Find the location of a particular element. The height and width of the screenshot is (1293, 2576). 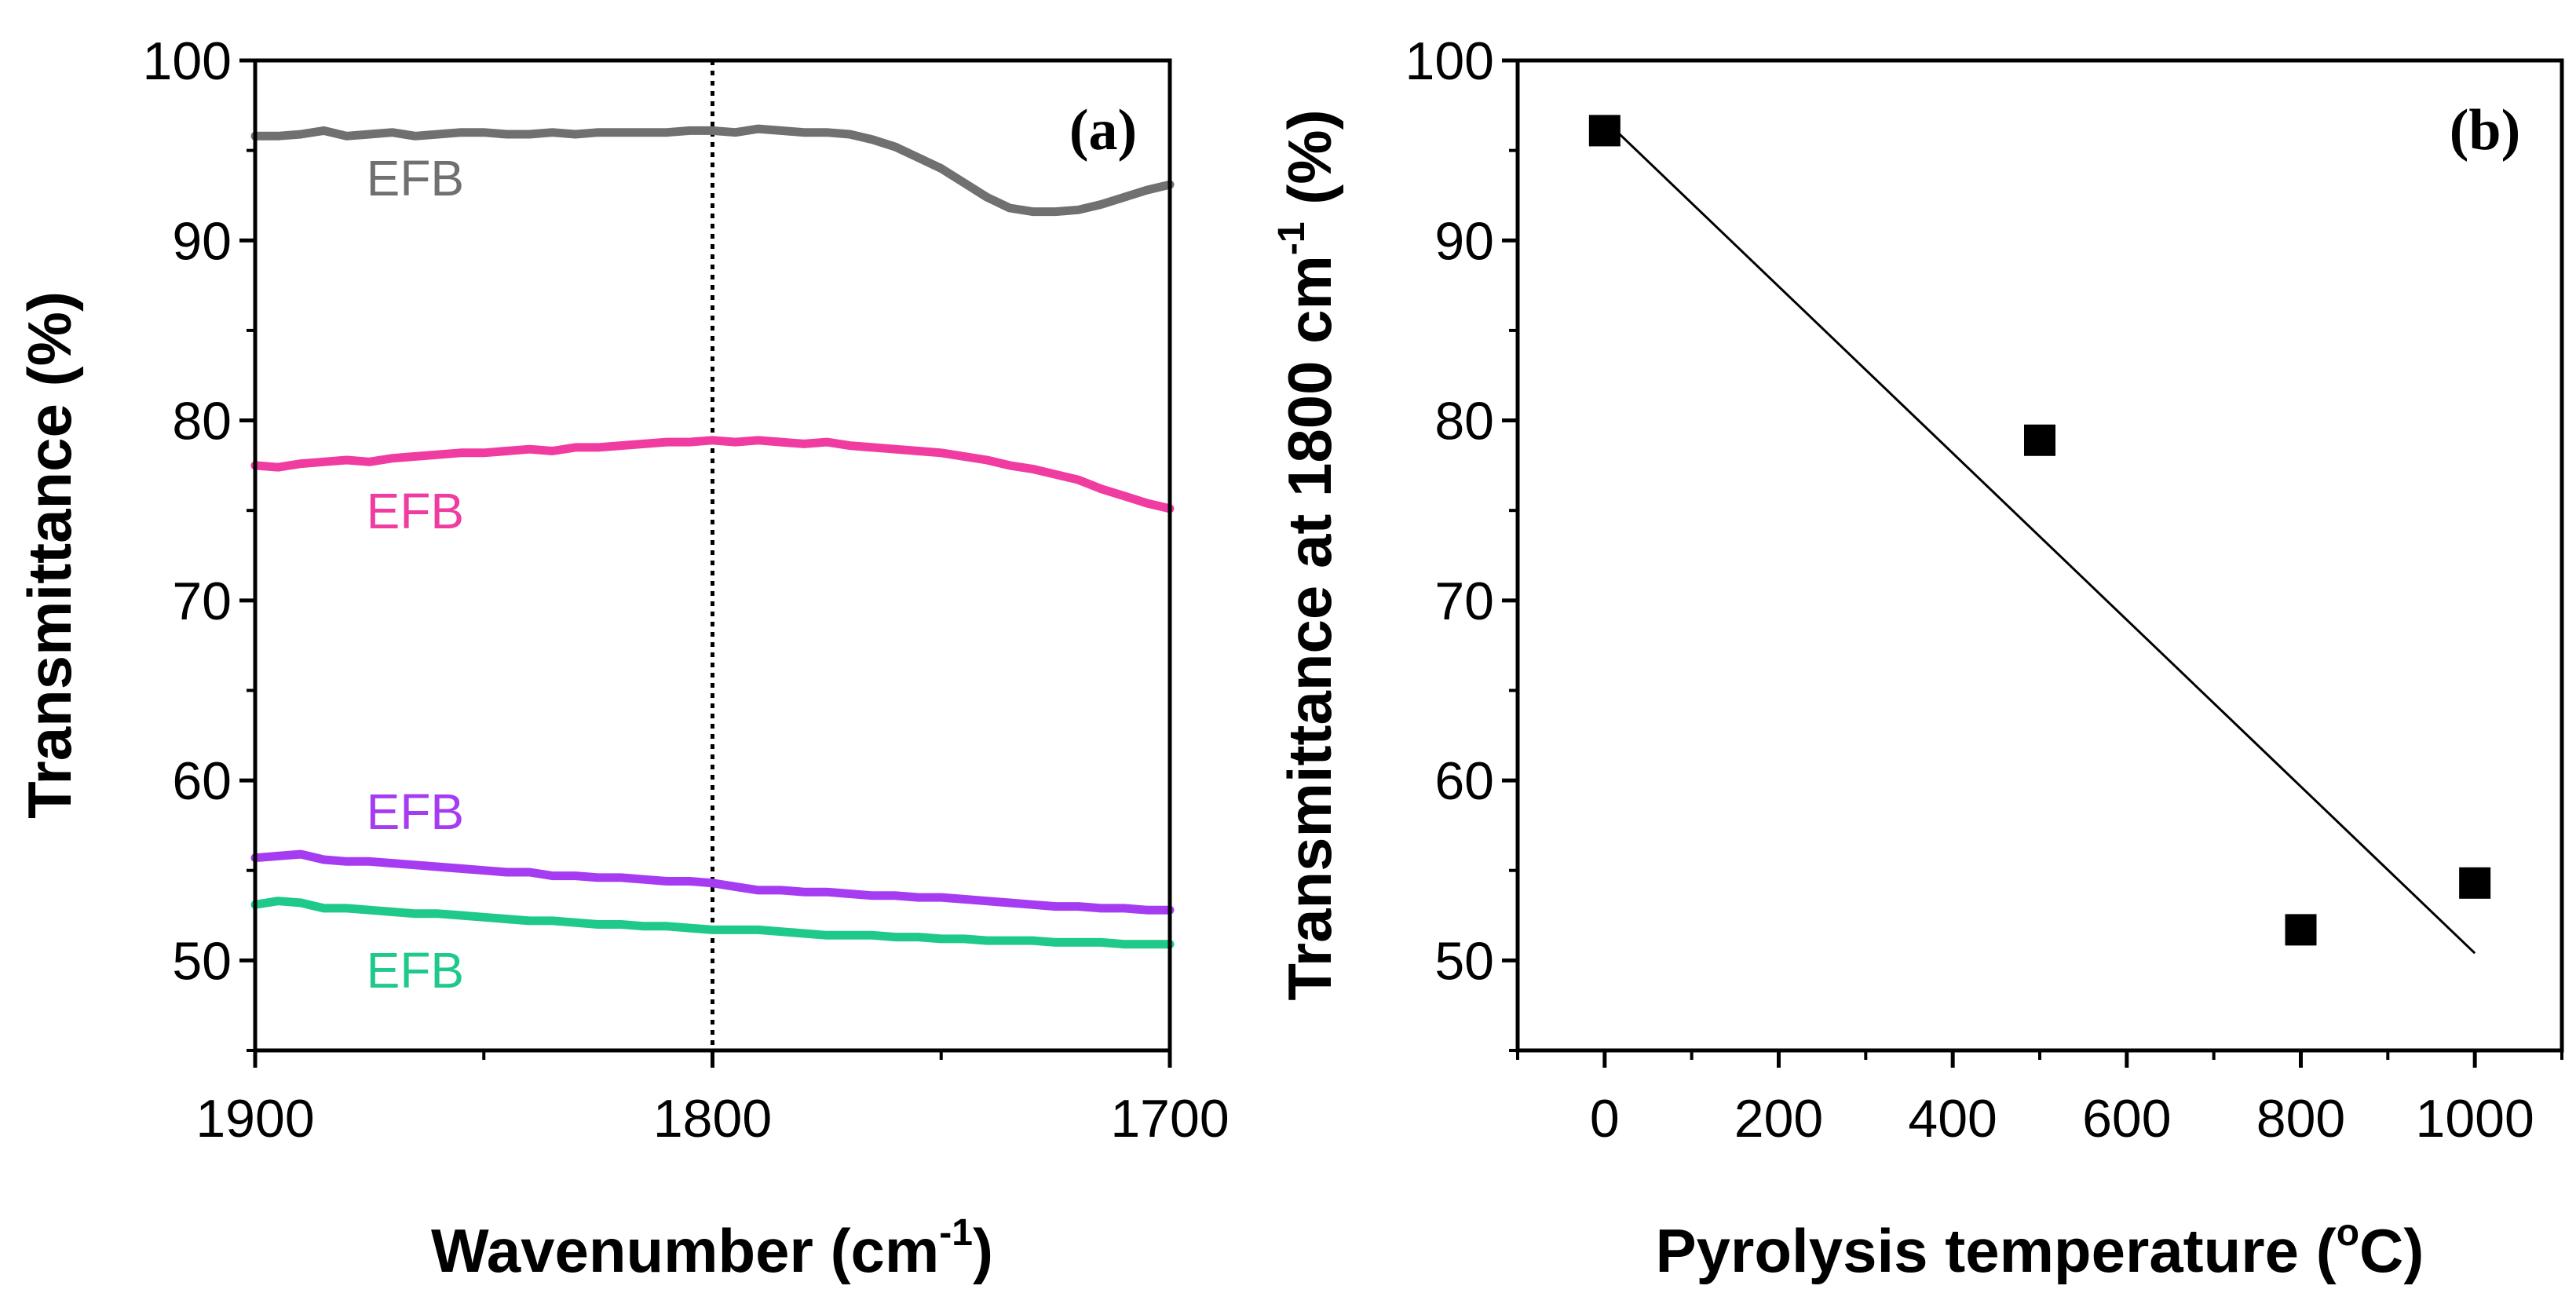

panel-a-x-title-sup: -1 is located at coordinates (956, 1233).